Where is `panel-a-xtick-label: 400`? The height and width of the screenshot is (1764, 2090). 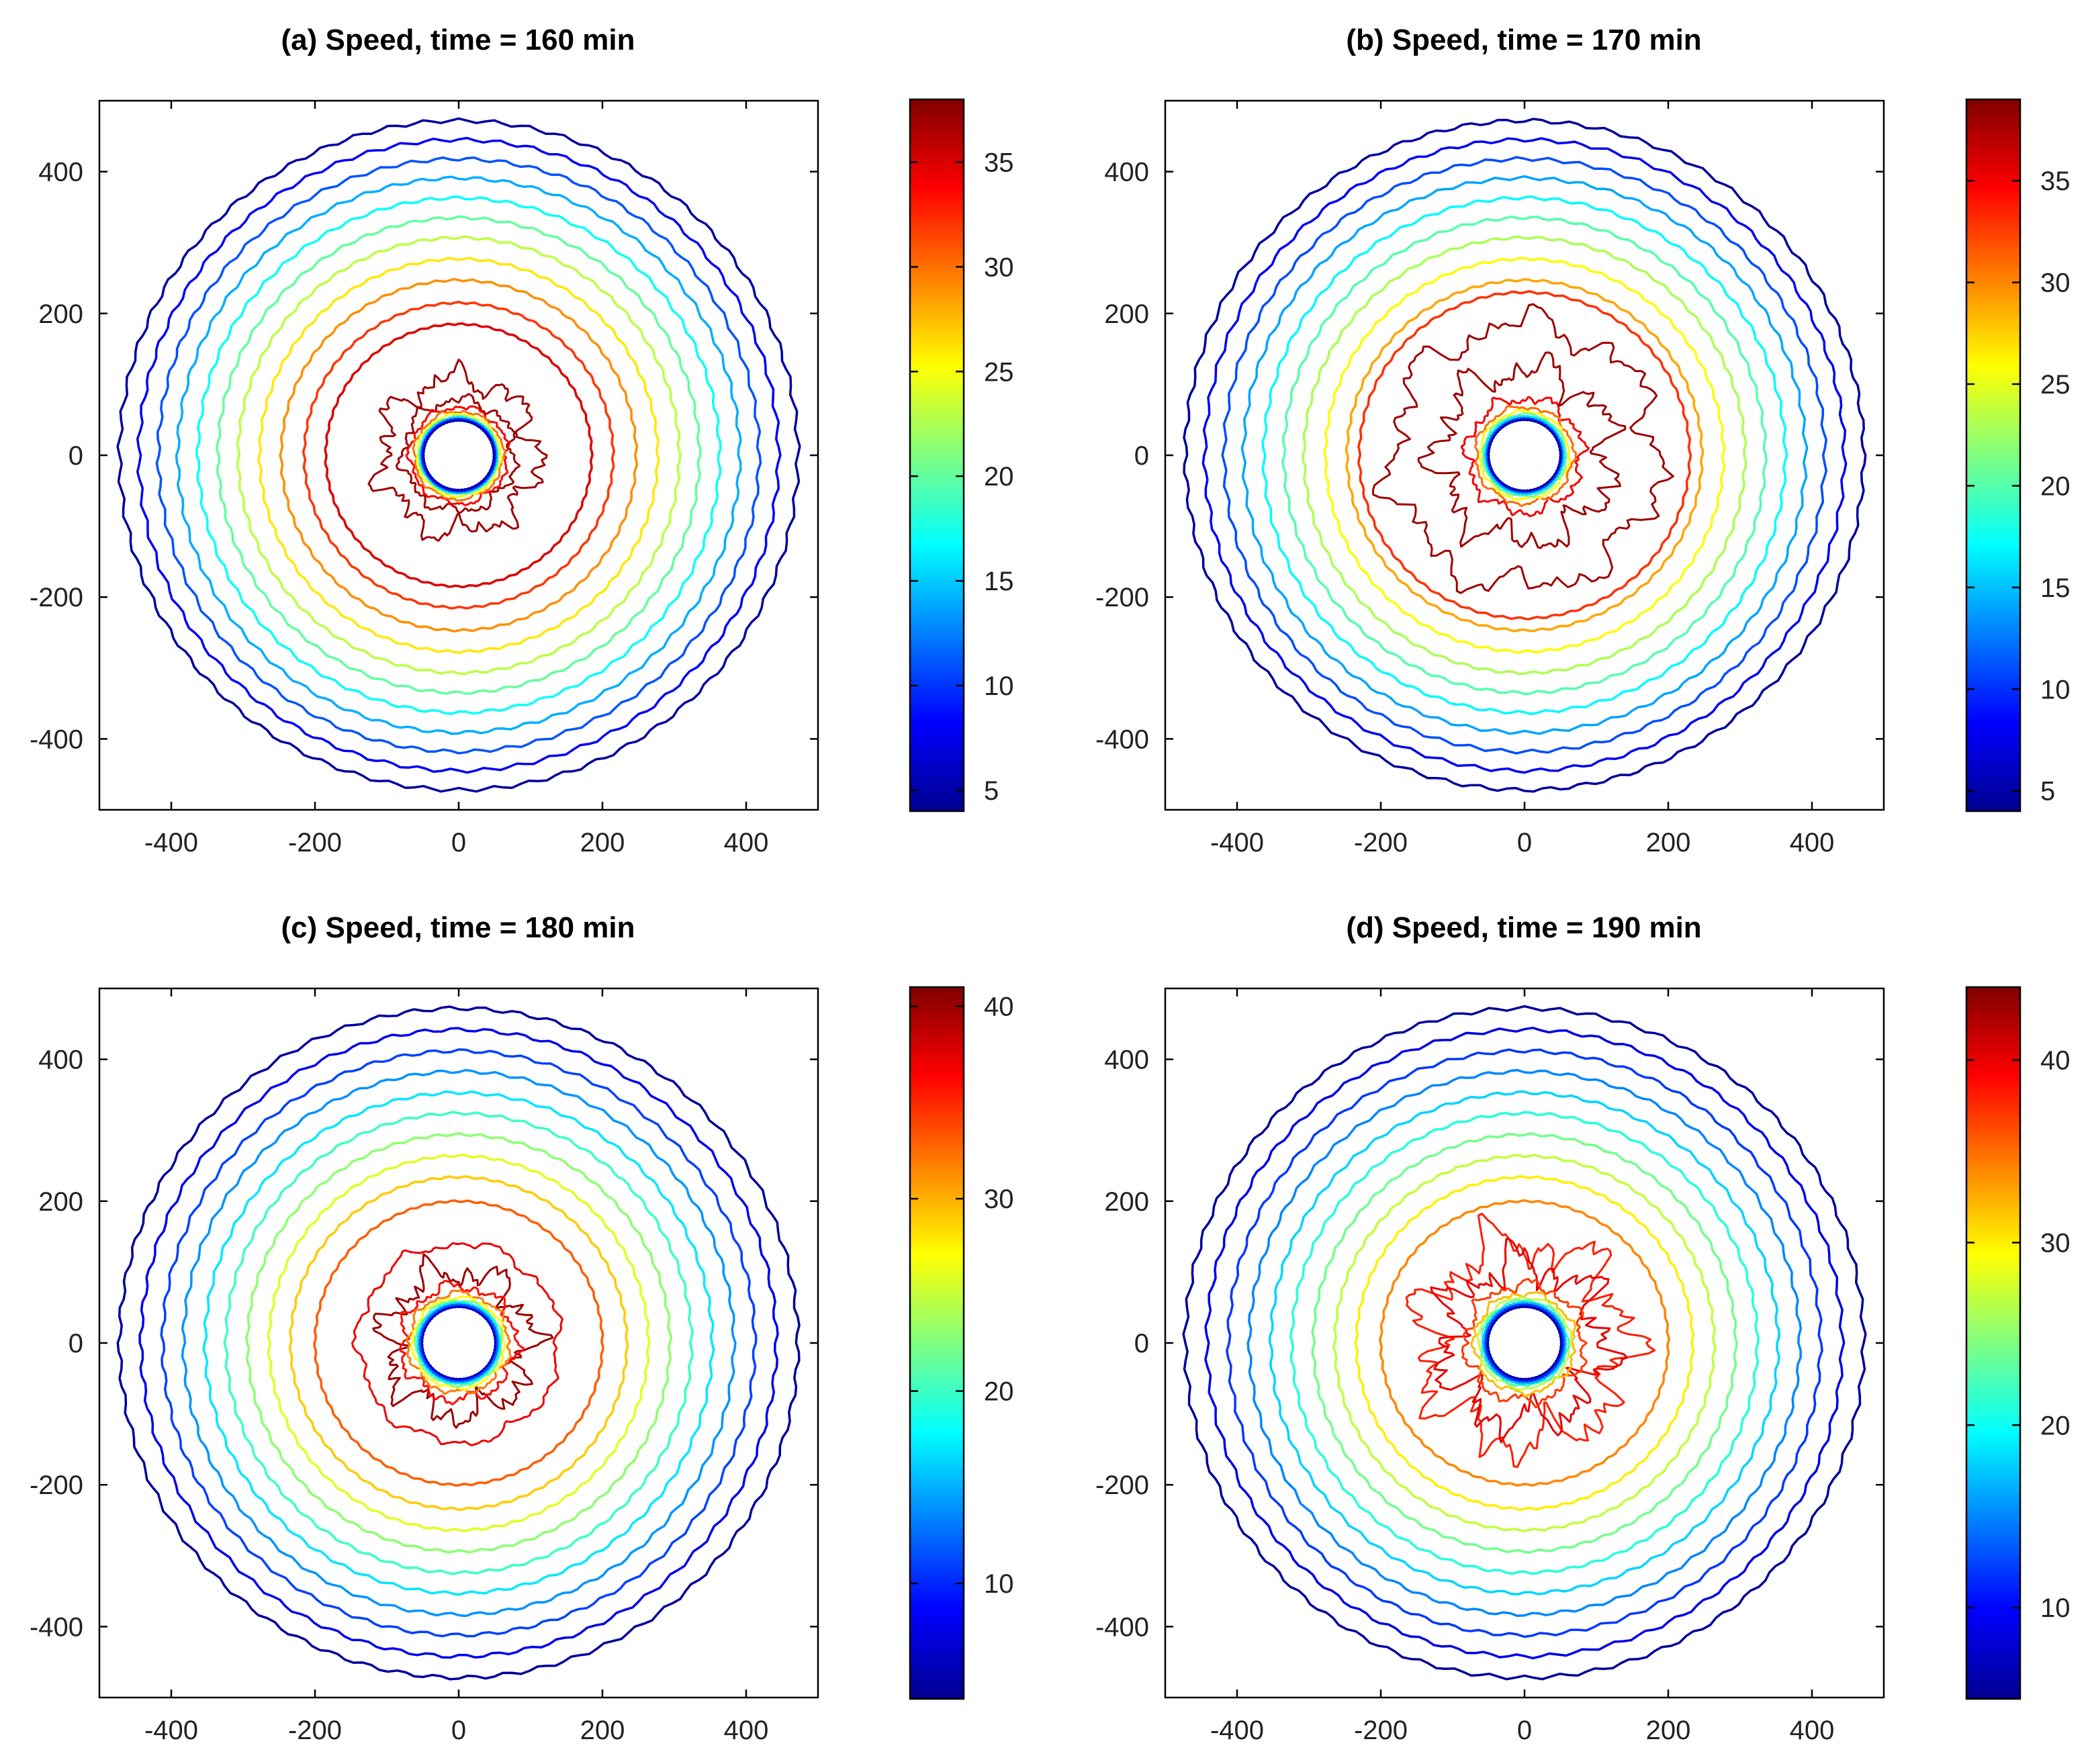
panel-a-xtick-label: 400 is located at coordinates (746, 843).